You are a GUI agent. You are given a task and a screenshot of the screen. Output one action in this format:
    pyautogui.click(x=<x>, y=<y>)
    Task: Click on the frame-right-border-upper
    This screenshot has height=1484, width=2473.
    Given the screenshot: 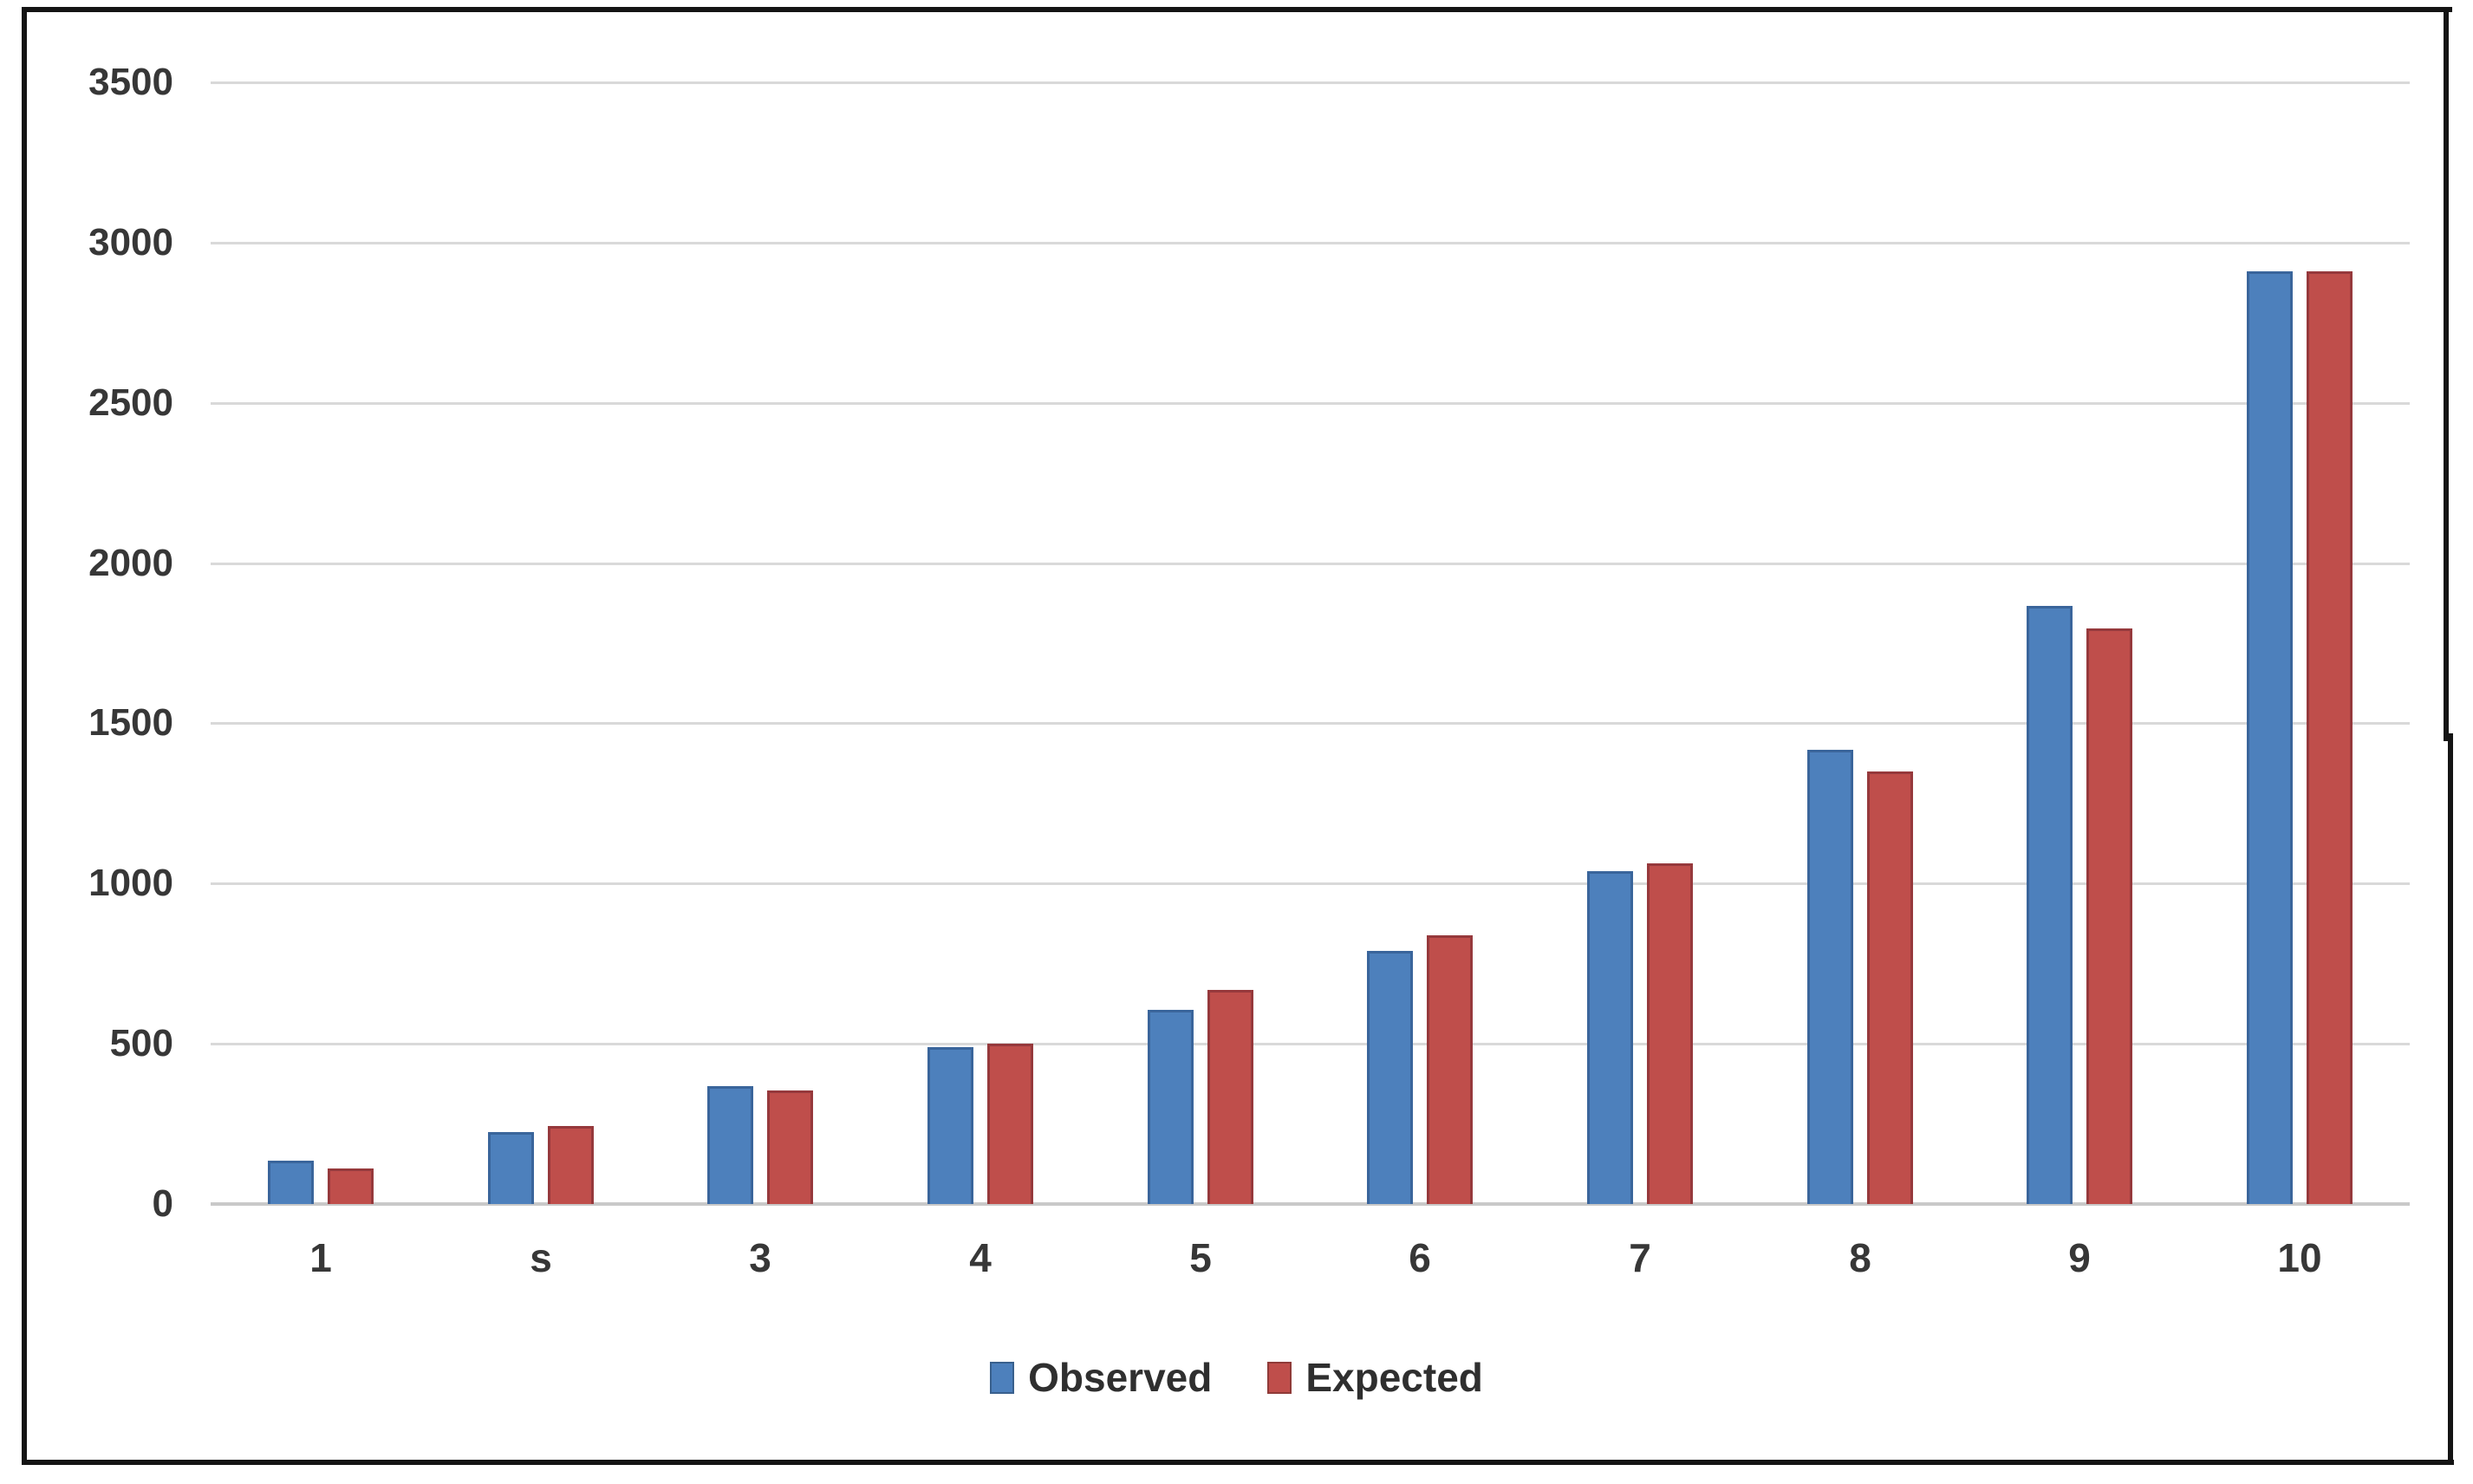 What is the action you would take?
    pyautogui.click(x=2446, y=374)
    